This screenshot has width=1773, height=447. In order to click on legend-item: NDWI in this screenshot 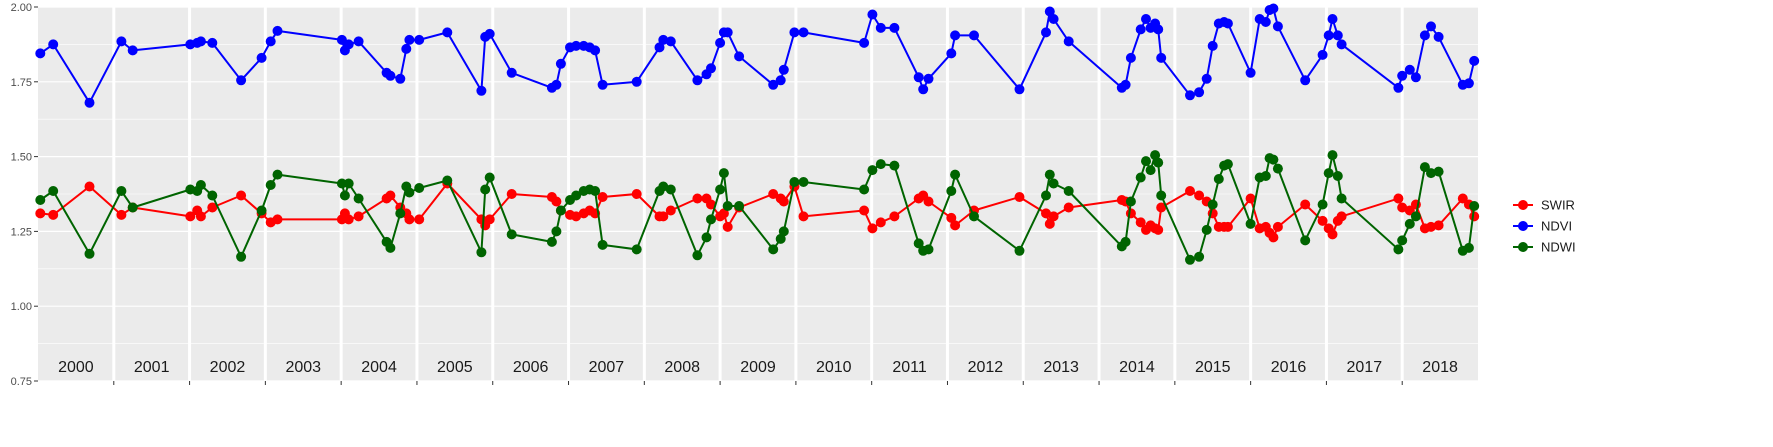, I will do `click(1544, 247)`.